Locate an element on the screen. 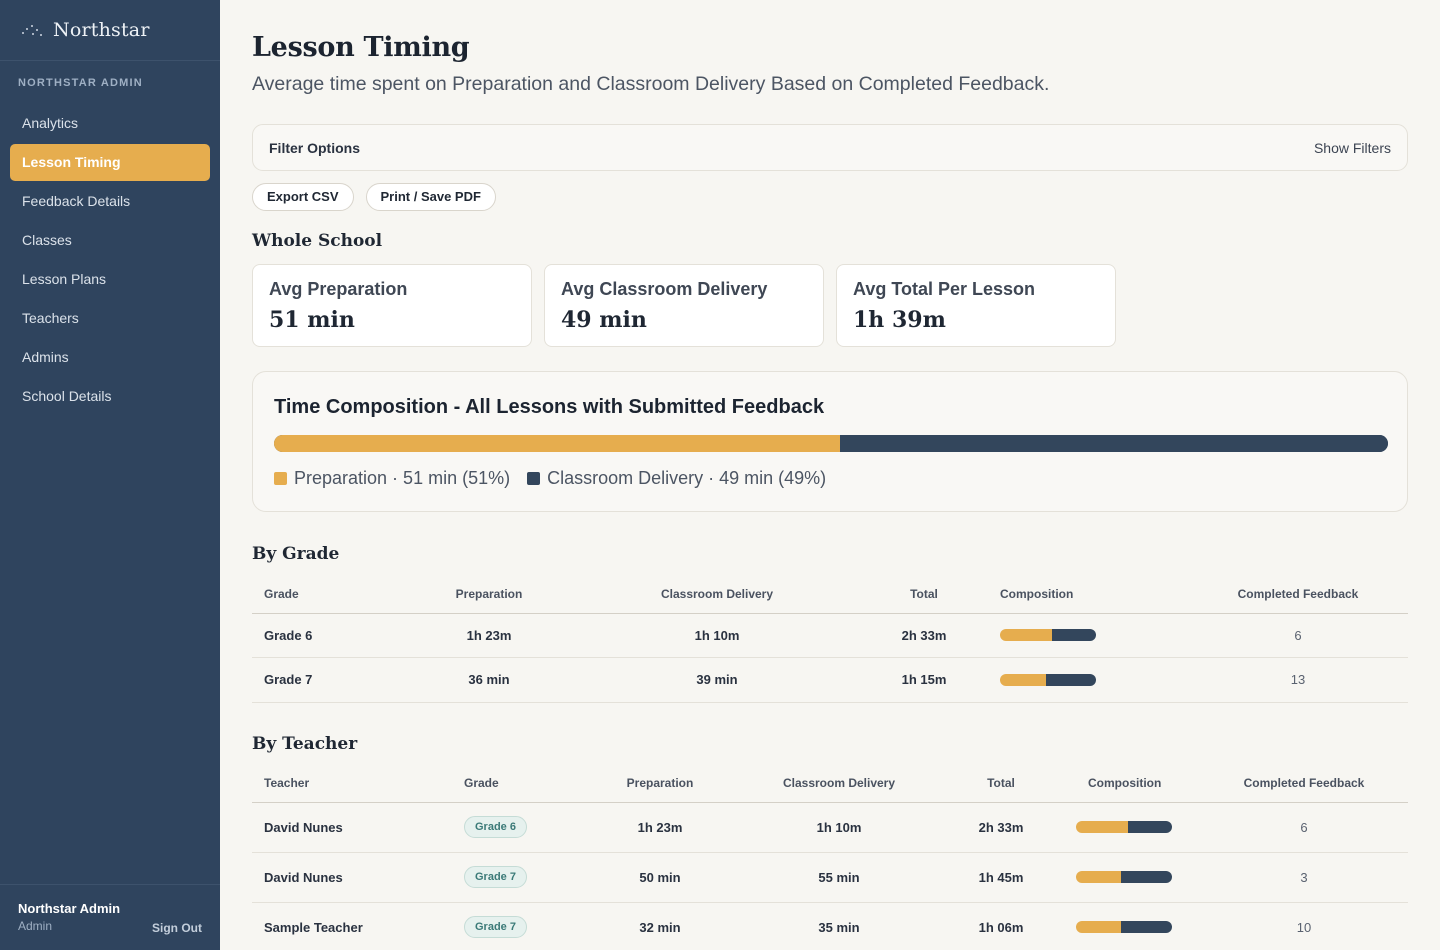 This screenshot has height=950, width=1440. export-actions: Export CSV Print / Save PDF is located at coordinates (374, 197).